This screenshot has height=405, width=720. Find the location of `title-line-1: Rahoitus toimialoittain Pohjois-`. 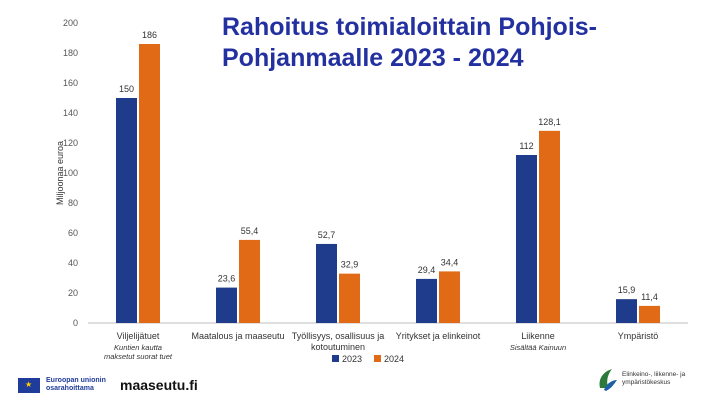

title-line-1: Rahoitus toimialoittain Pohjois- is located at coordinates (409, 27).